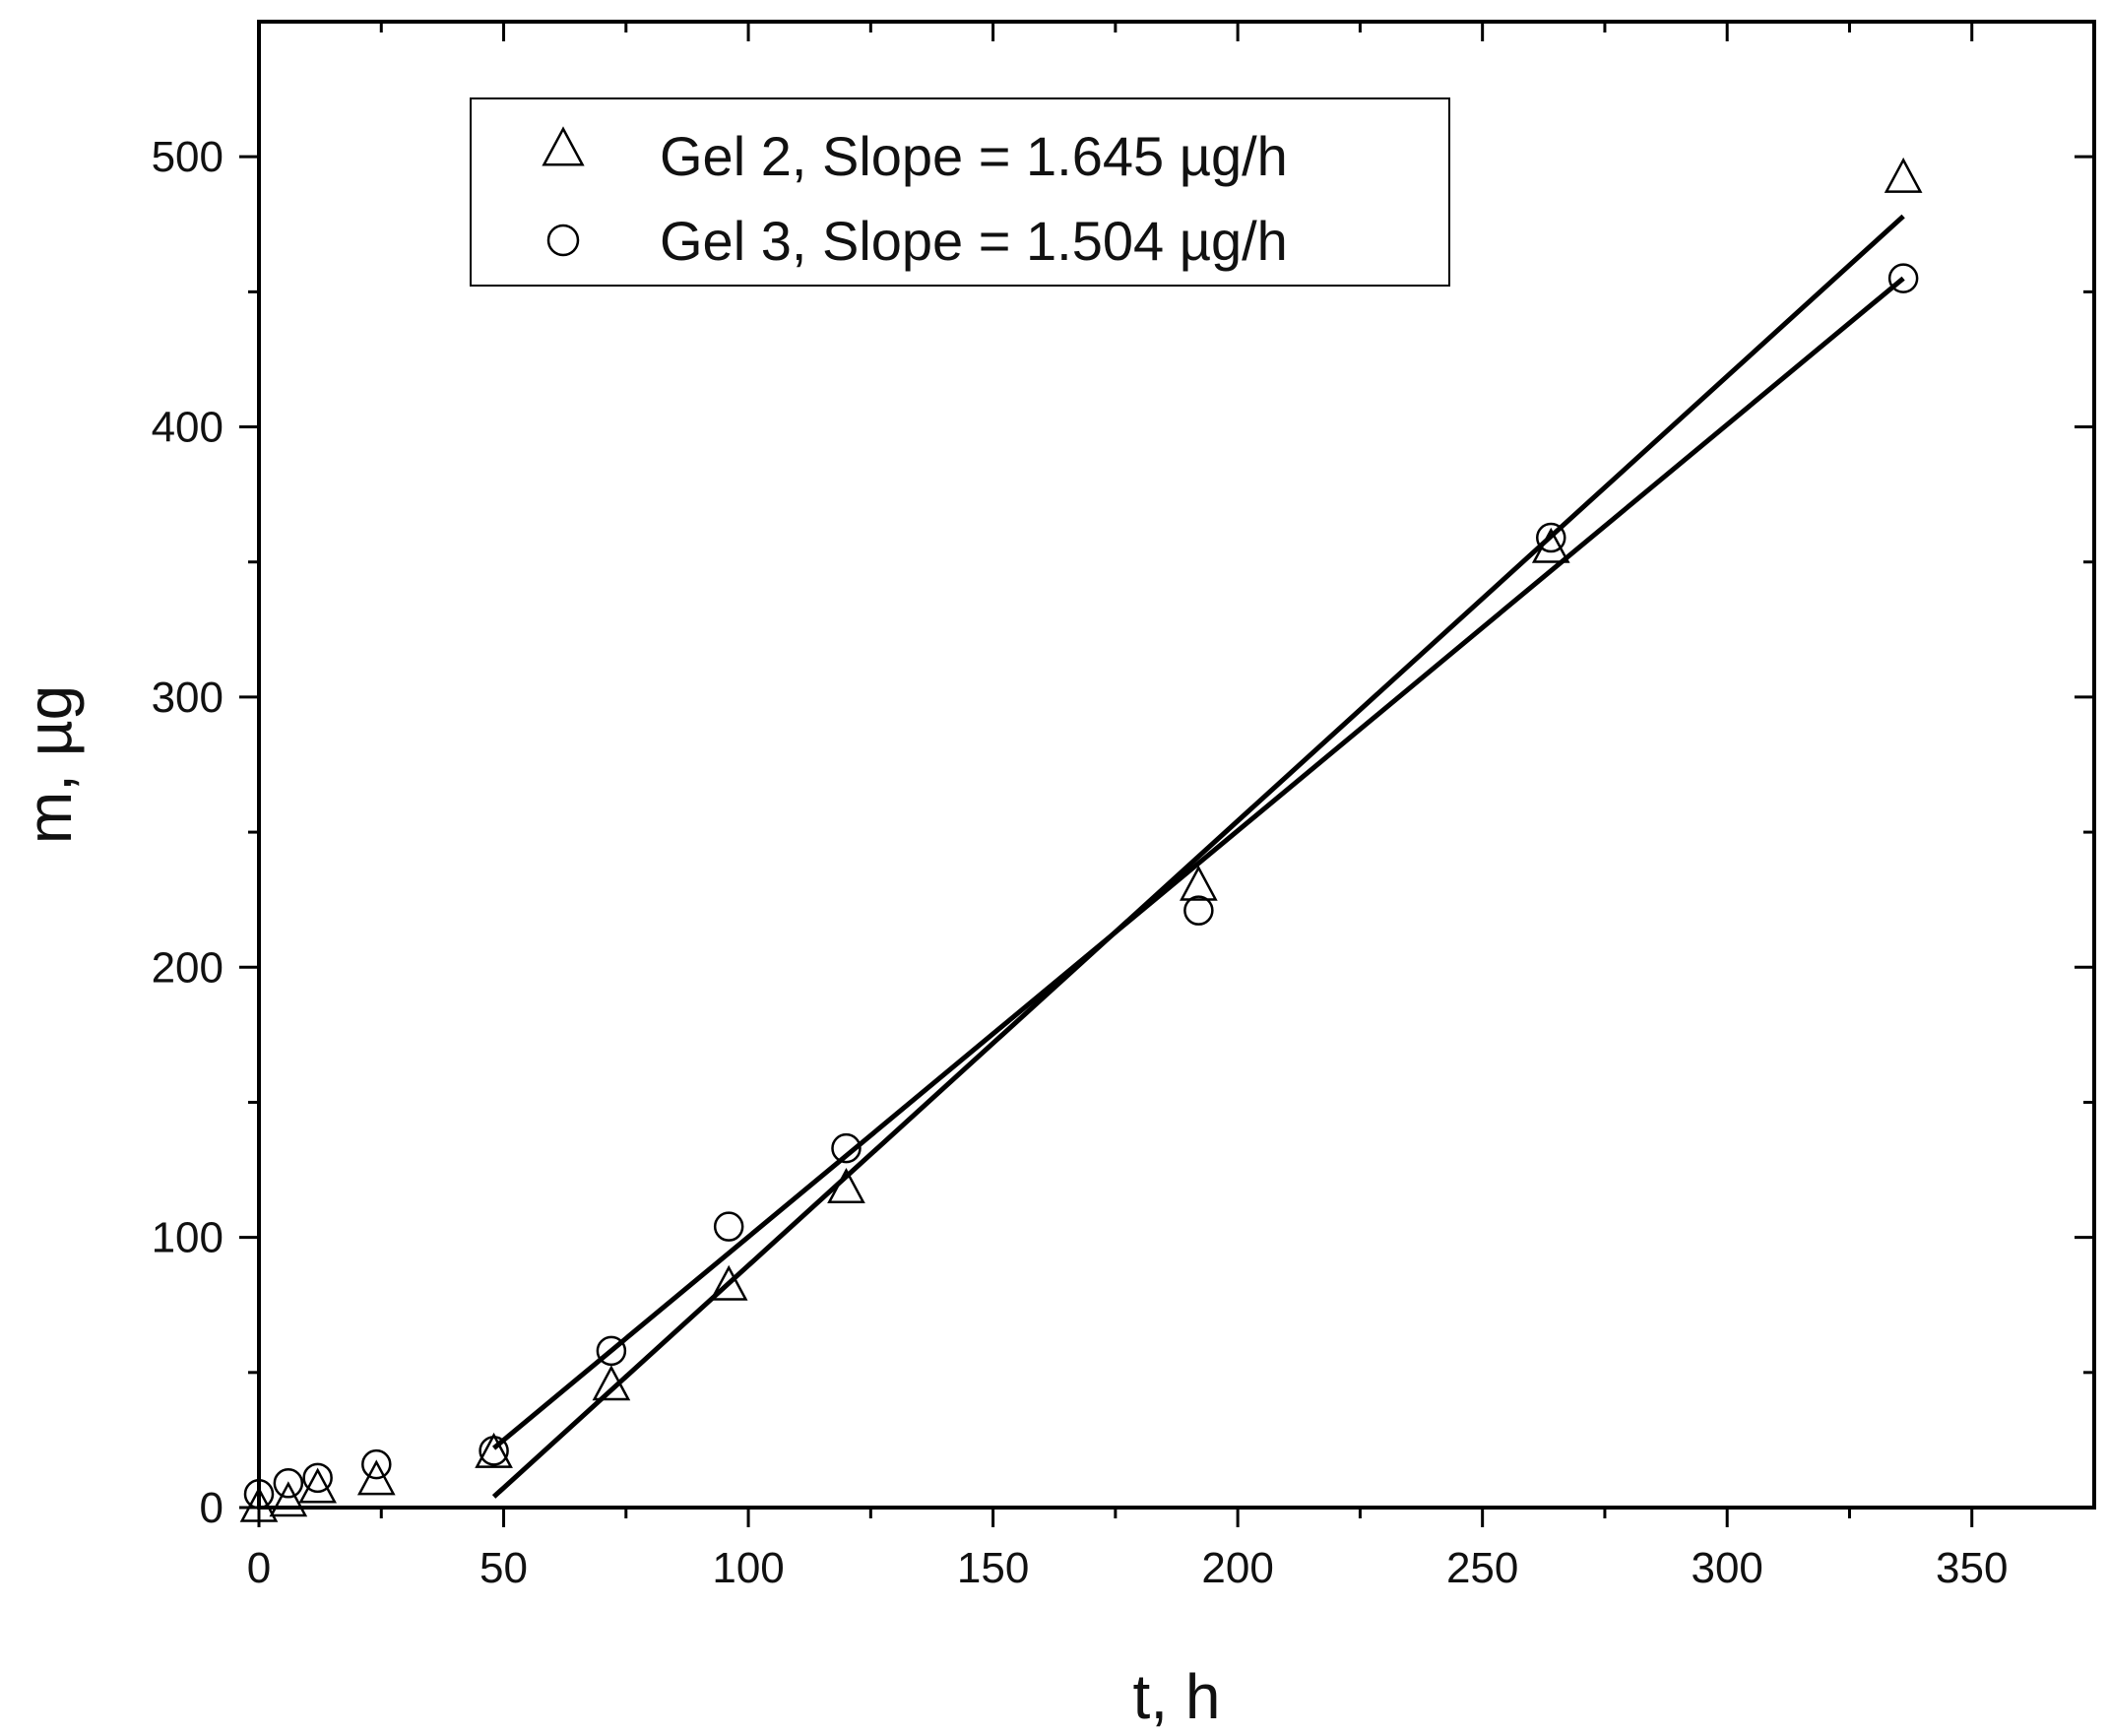 The height and width of the screenshot is (1736, 2108). What do you see at coordinates (188, 1238) in the screenshot?
I see `y-tick-label: 100` at bounding box center [188, 1238].